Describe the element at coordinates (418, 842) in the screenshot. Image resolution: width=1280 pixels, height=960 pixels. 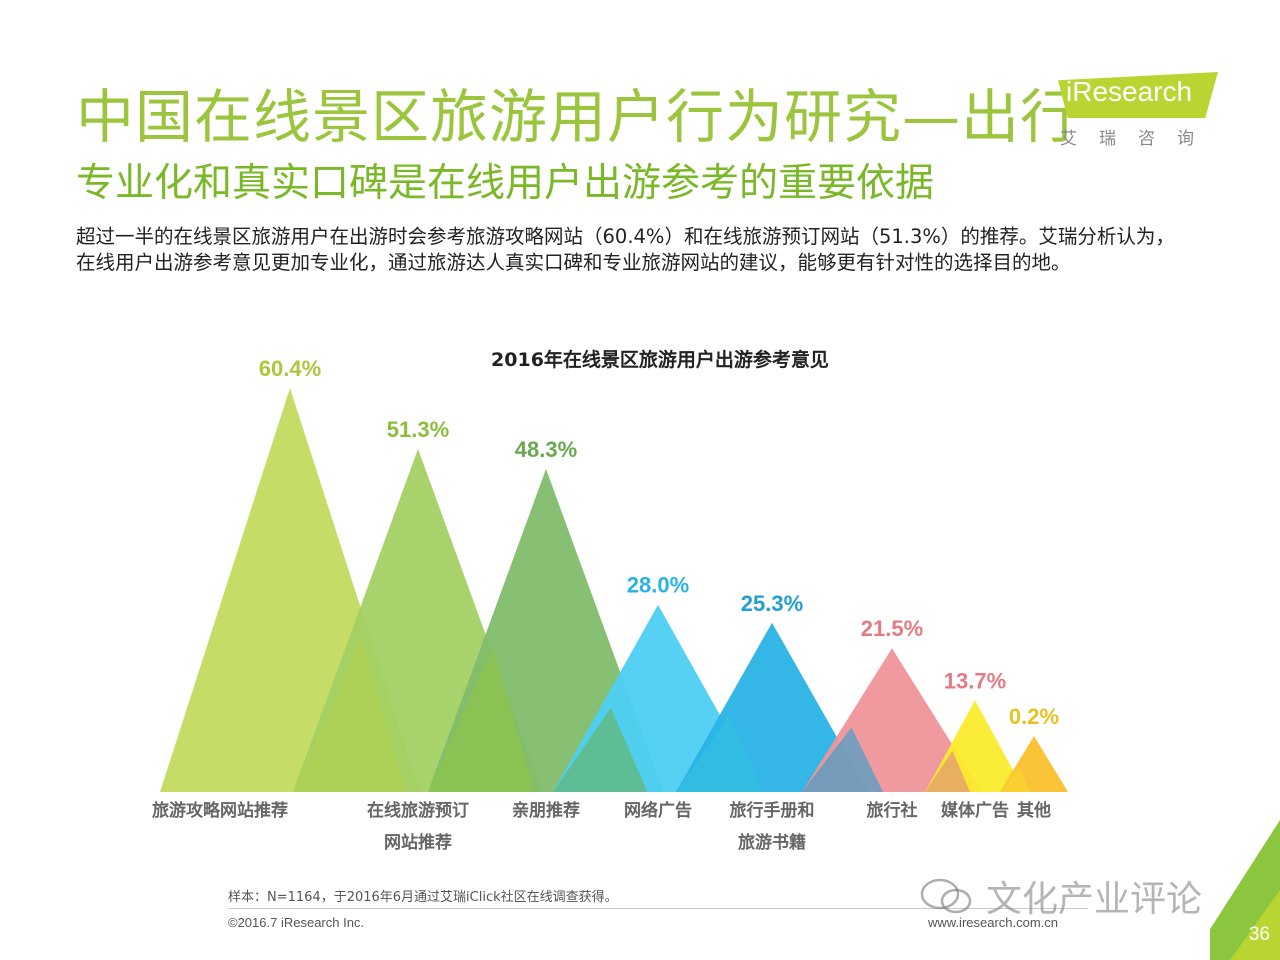
I see `category-label: 网站推荐` at that location.